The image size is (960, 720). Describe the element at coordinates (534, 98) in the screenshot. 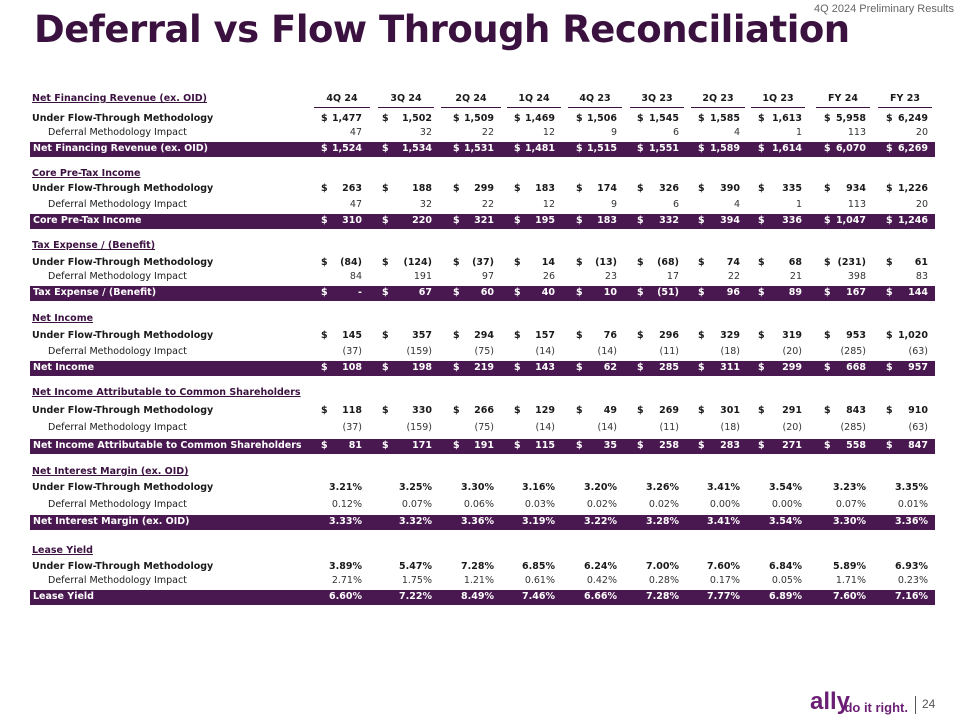

I see `column-header: 1Q 24` at that location.